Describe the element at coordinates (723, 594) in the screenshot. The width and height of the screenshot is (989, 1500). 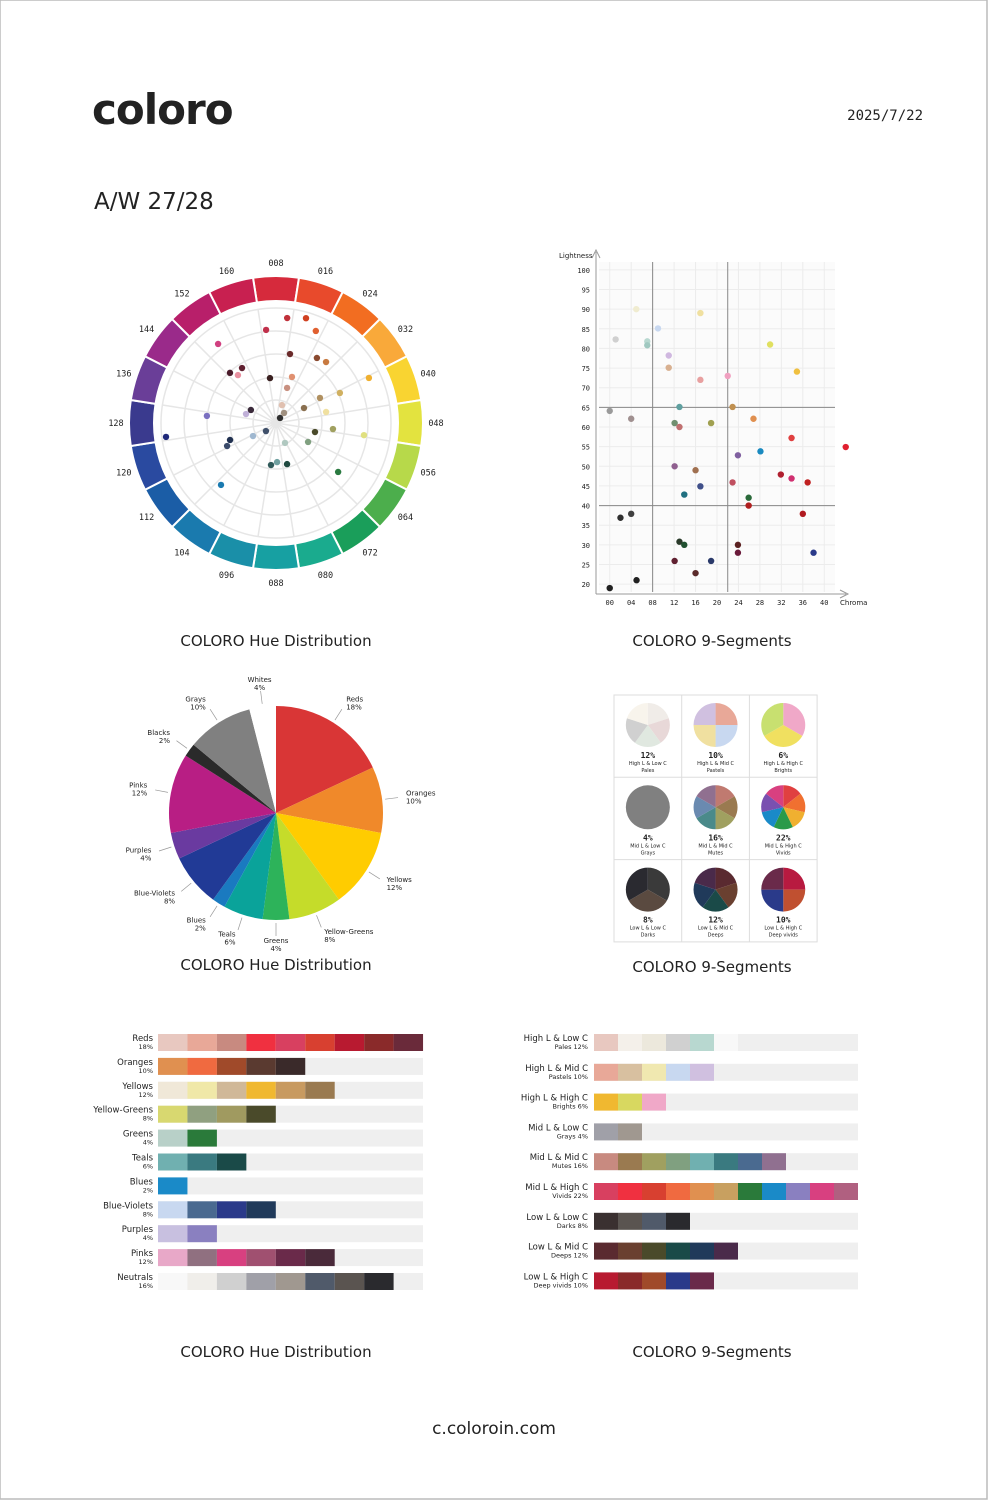
I see `x-axis` at that location.